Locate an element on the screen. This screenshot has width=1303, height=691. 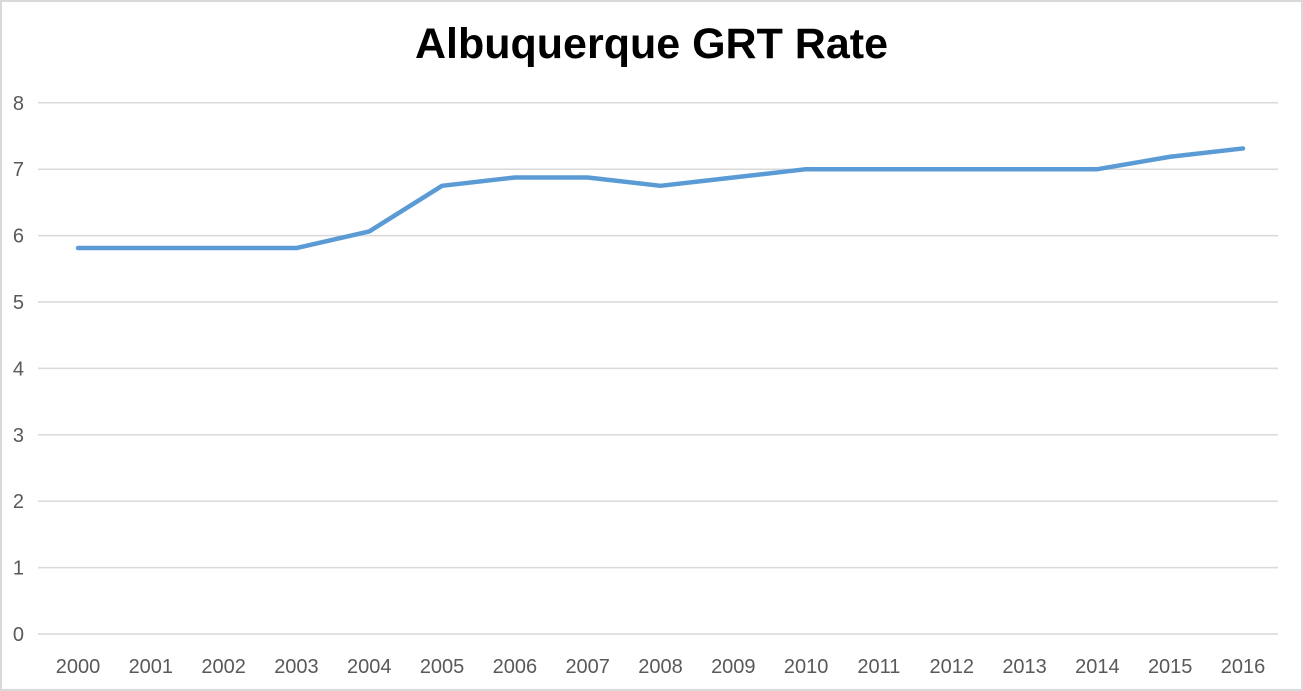
x-axis-tick-label: 2003 is located at coordinates (296, 667).